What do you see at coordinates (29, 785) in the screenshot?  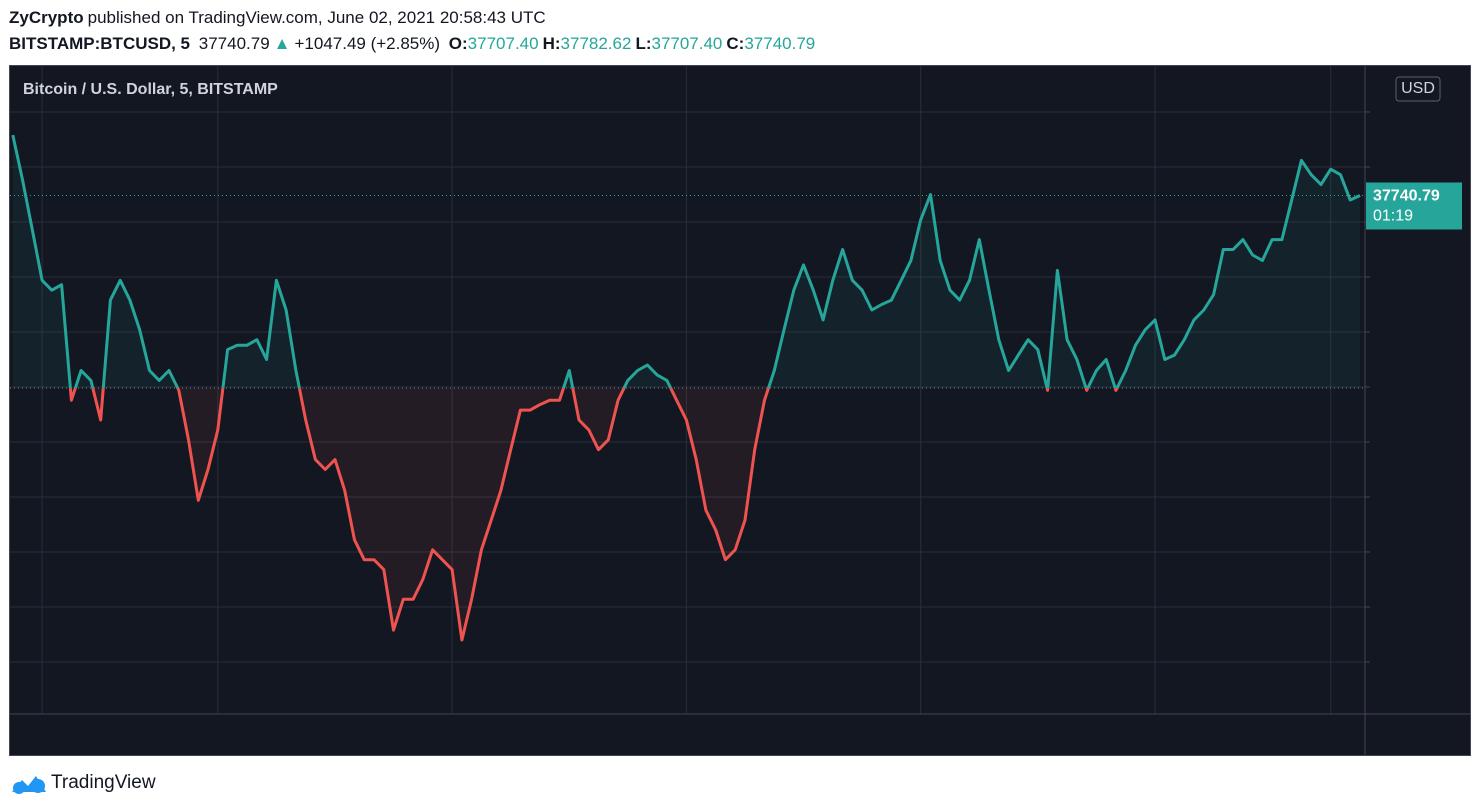 I see `logo` at bounding box center [29, 785].